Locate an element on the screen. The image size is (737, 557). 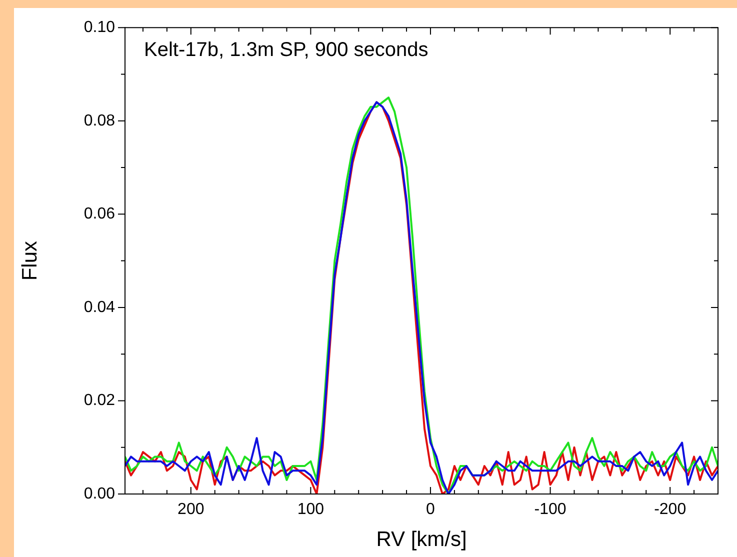
y-axis-title: Flux is located at coordinates (30, 260).